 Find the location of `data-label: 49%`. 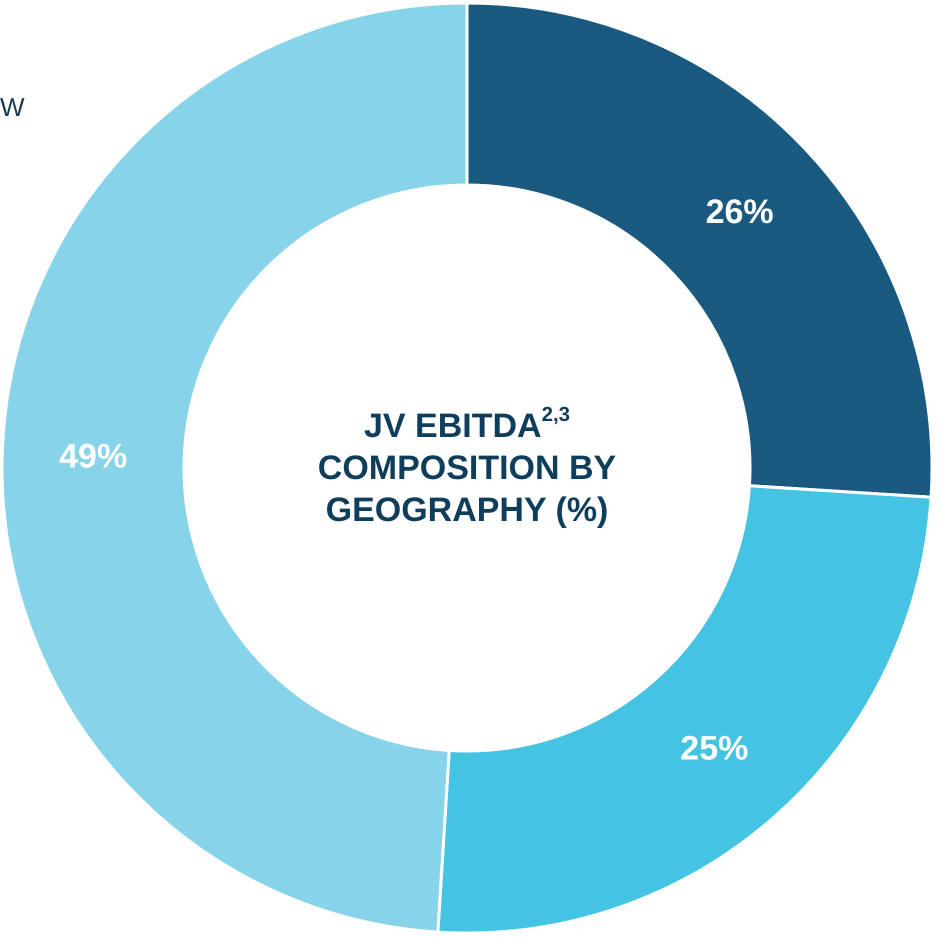

data-label: 49% is located at coordinates (93, 456).